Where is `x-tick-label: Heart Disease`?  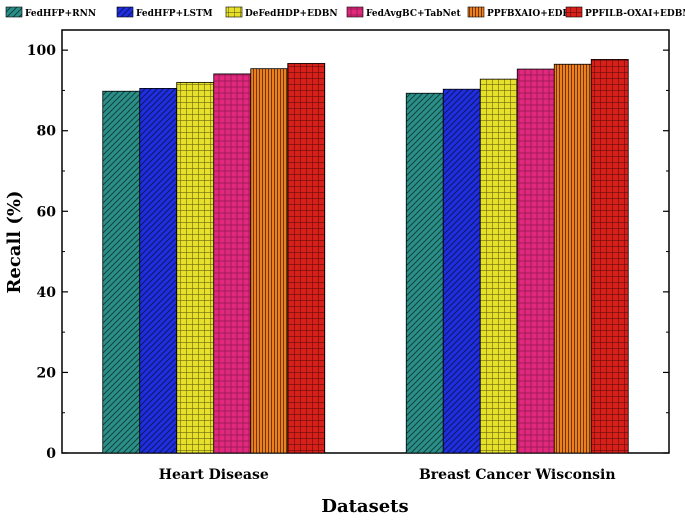 x-tick-label: Heart Disease is located at coordinates (214, 475).